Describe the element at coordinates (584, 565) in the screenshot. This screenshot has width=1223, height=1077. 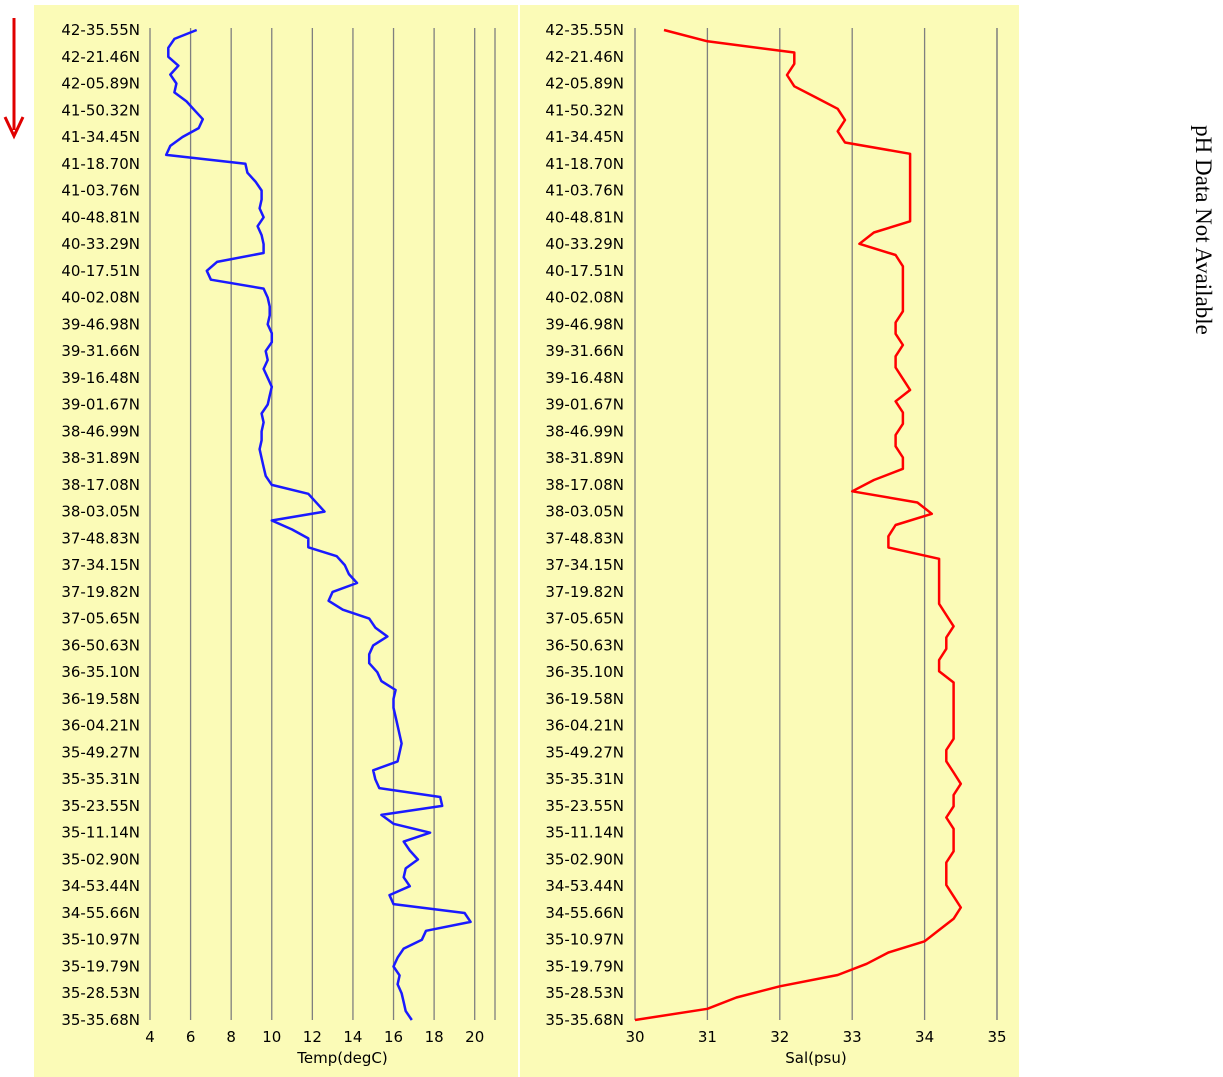
I see `sal-y-tick-label: 37-34.15N` at that location.